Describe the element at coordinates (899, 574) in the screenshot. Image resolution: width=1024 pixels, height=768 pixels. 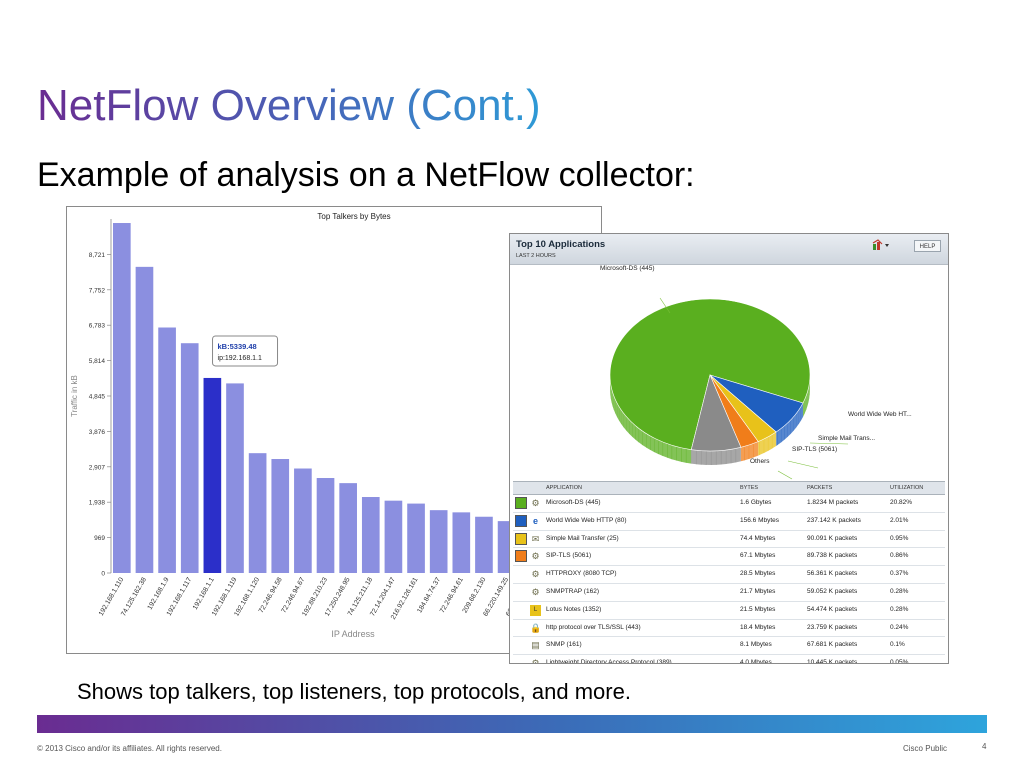
I see `cell-utilization: 0.37%` at that location.